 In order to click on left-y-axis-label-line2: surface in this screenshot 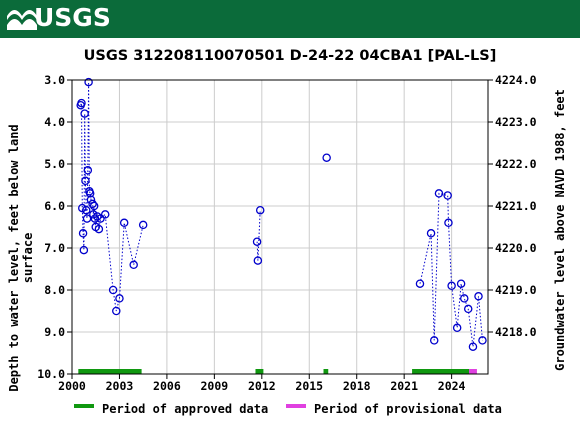, I will do `click(28, 258)`.